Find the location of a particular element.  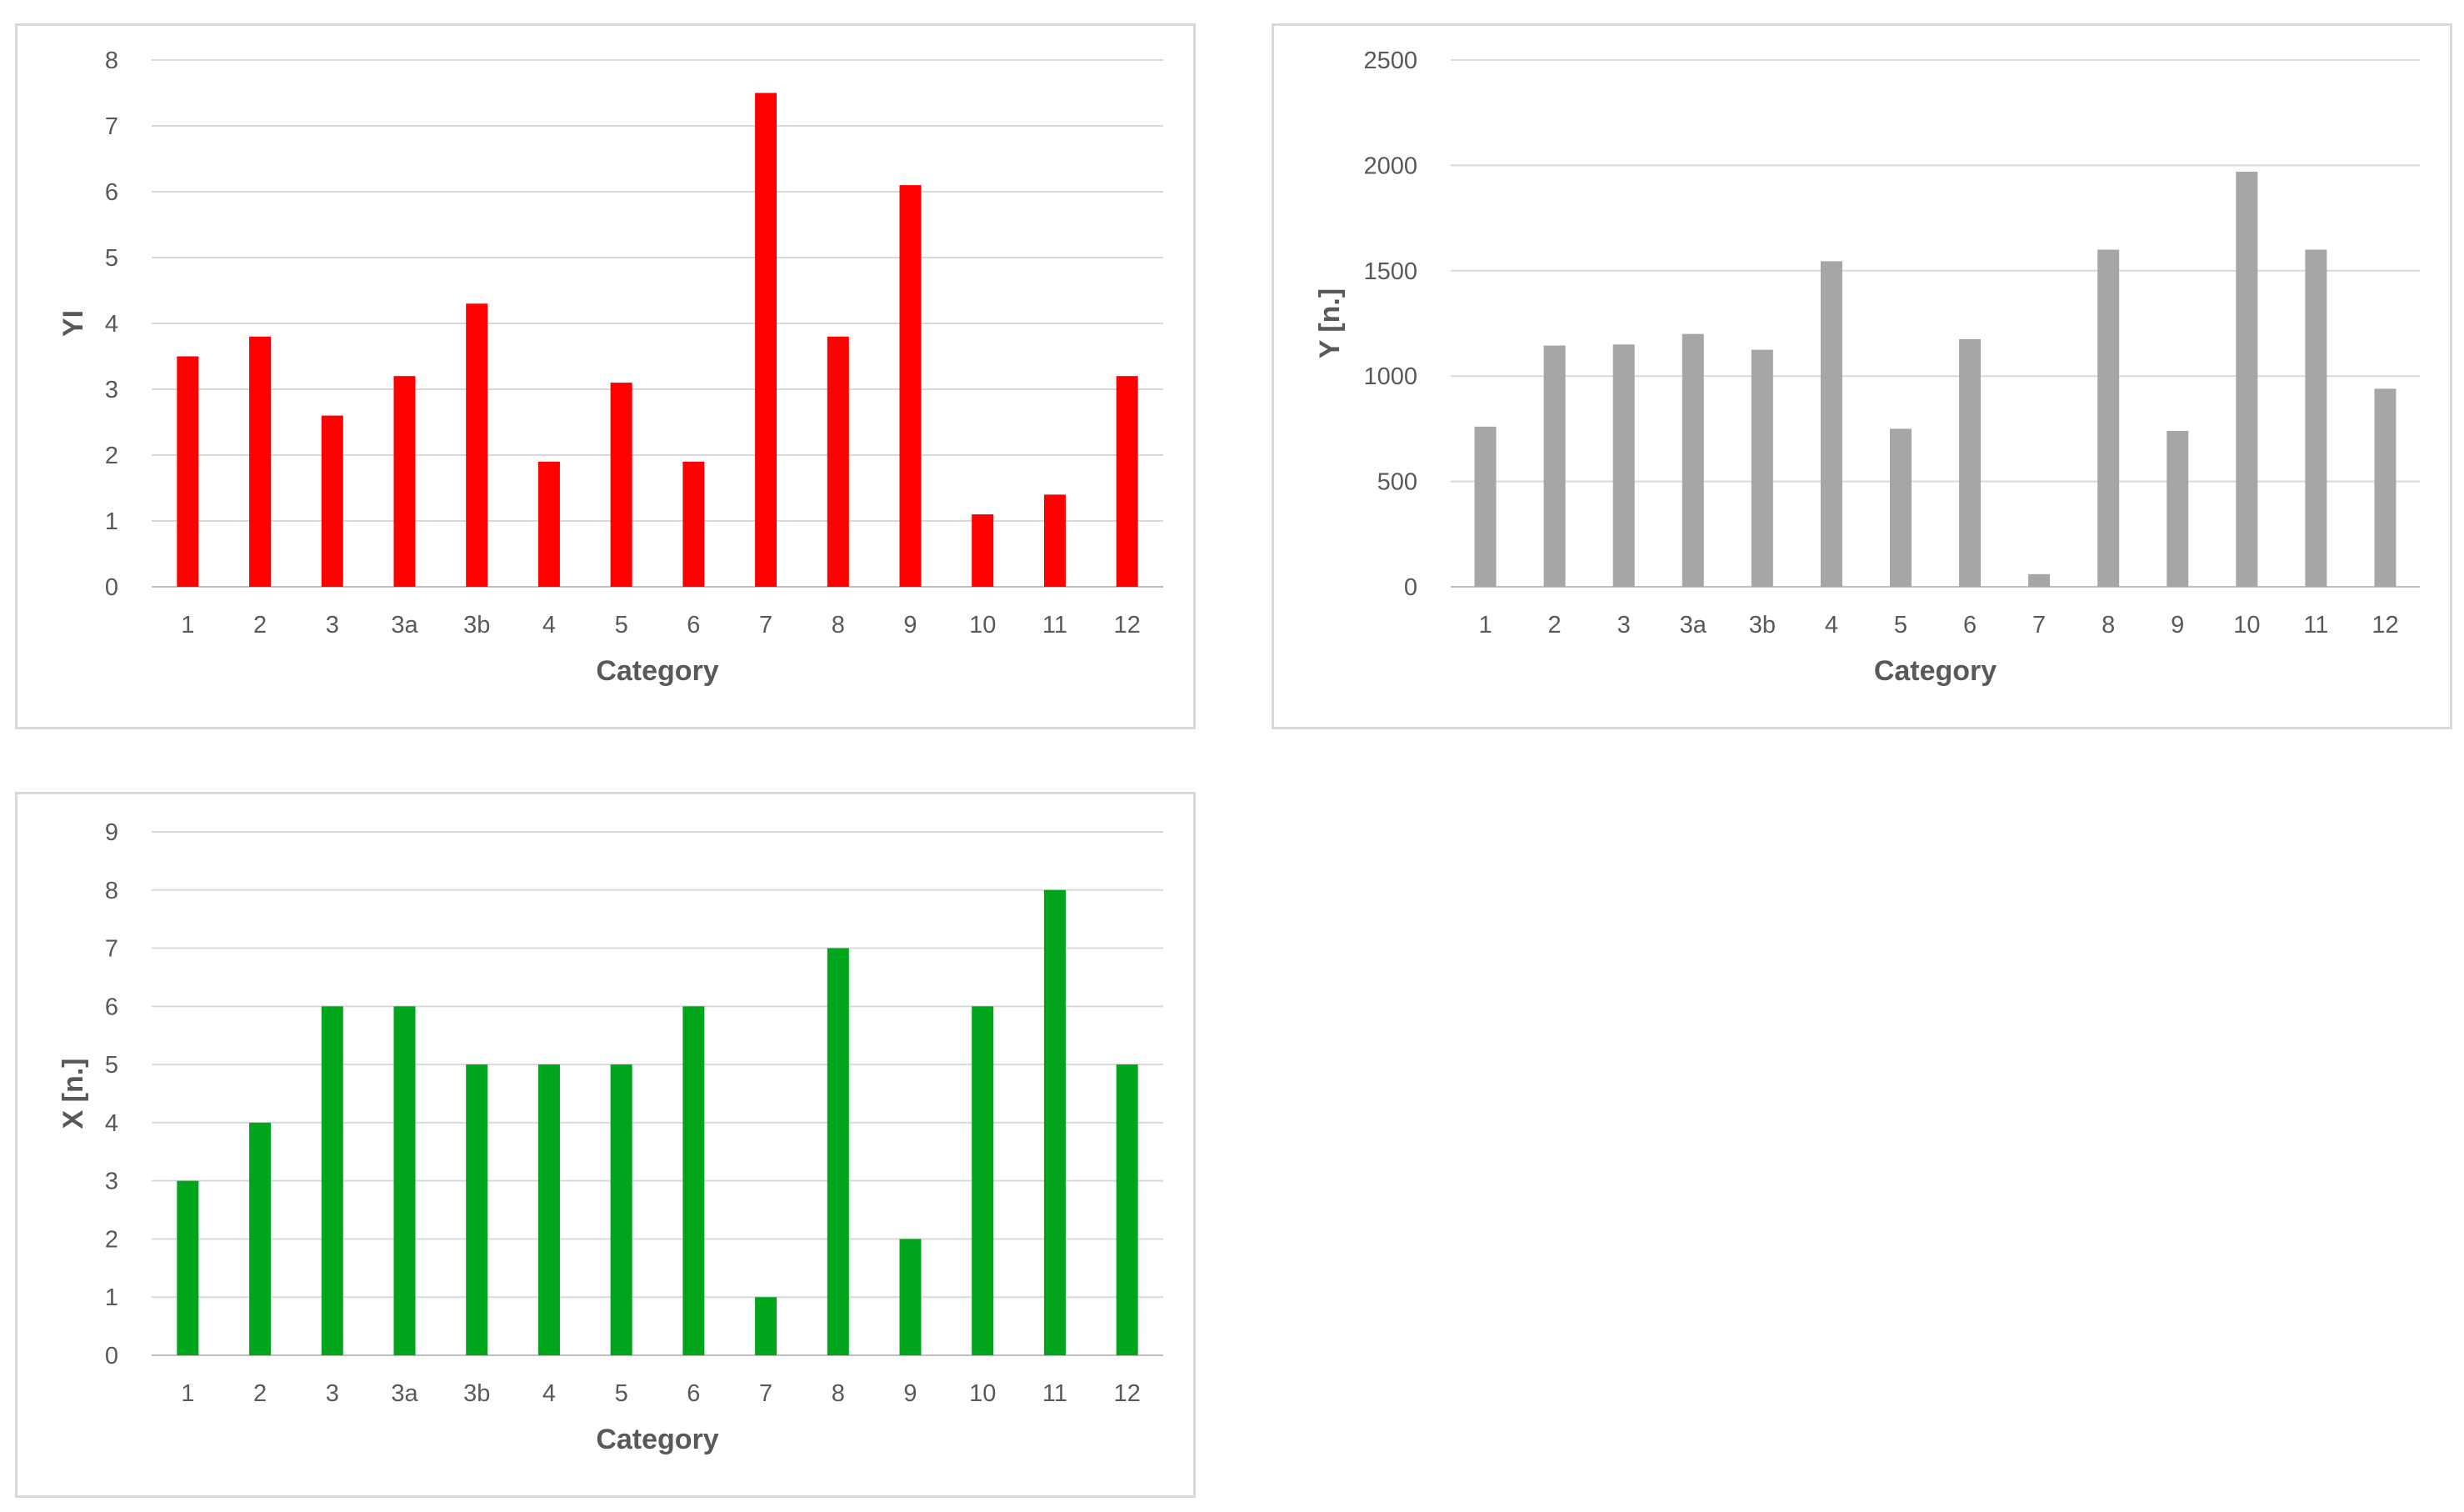

y-tick-label: 2000 is located at coordinates (1390, 166).